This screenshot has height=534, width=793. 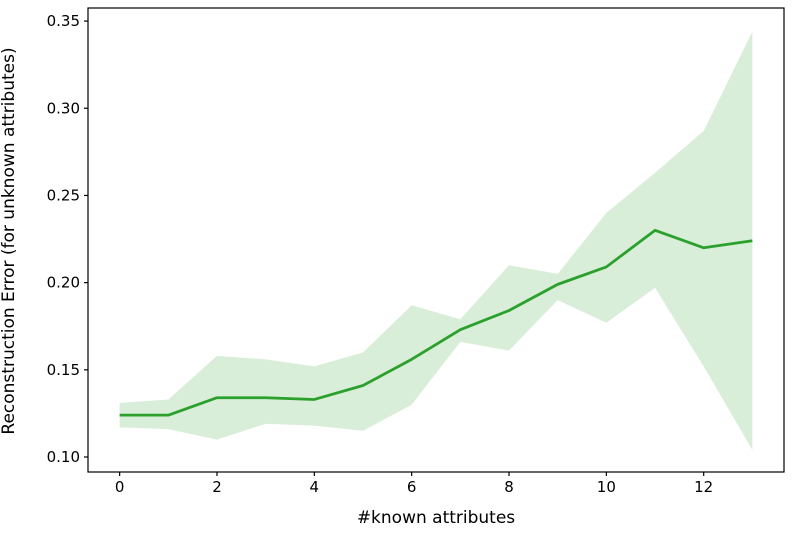 What do you see at coordinates (63, 108) in the screenshot?
I see `y-tick-label: 0.30` at bounding box center [63, 108].